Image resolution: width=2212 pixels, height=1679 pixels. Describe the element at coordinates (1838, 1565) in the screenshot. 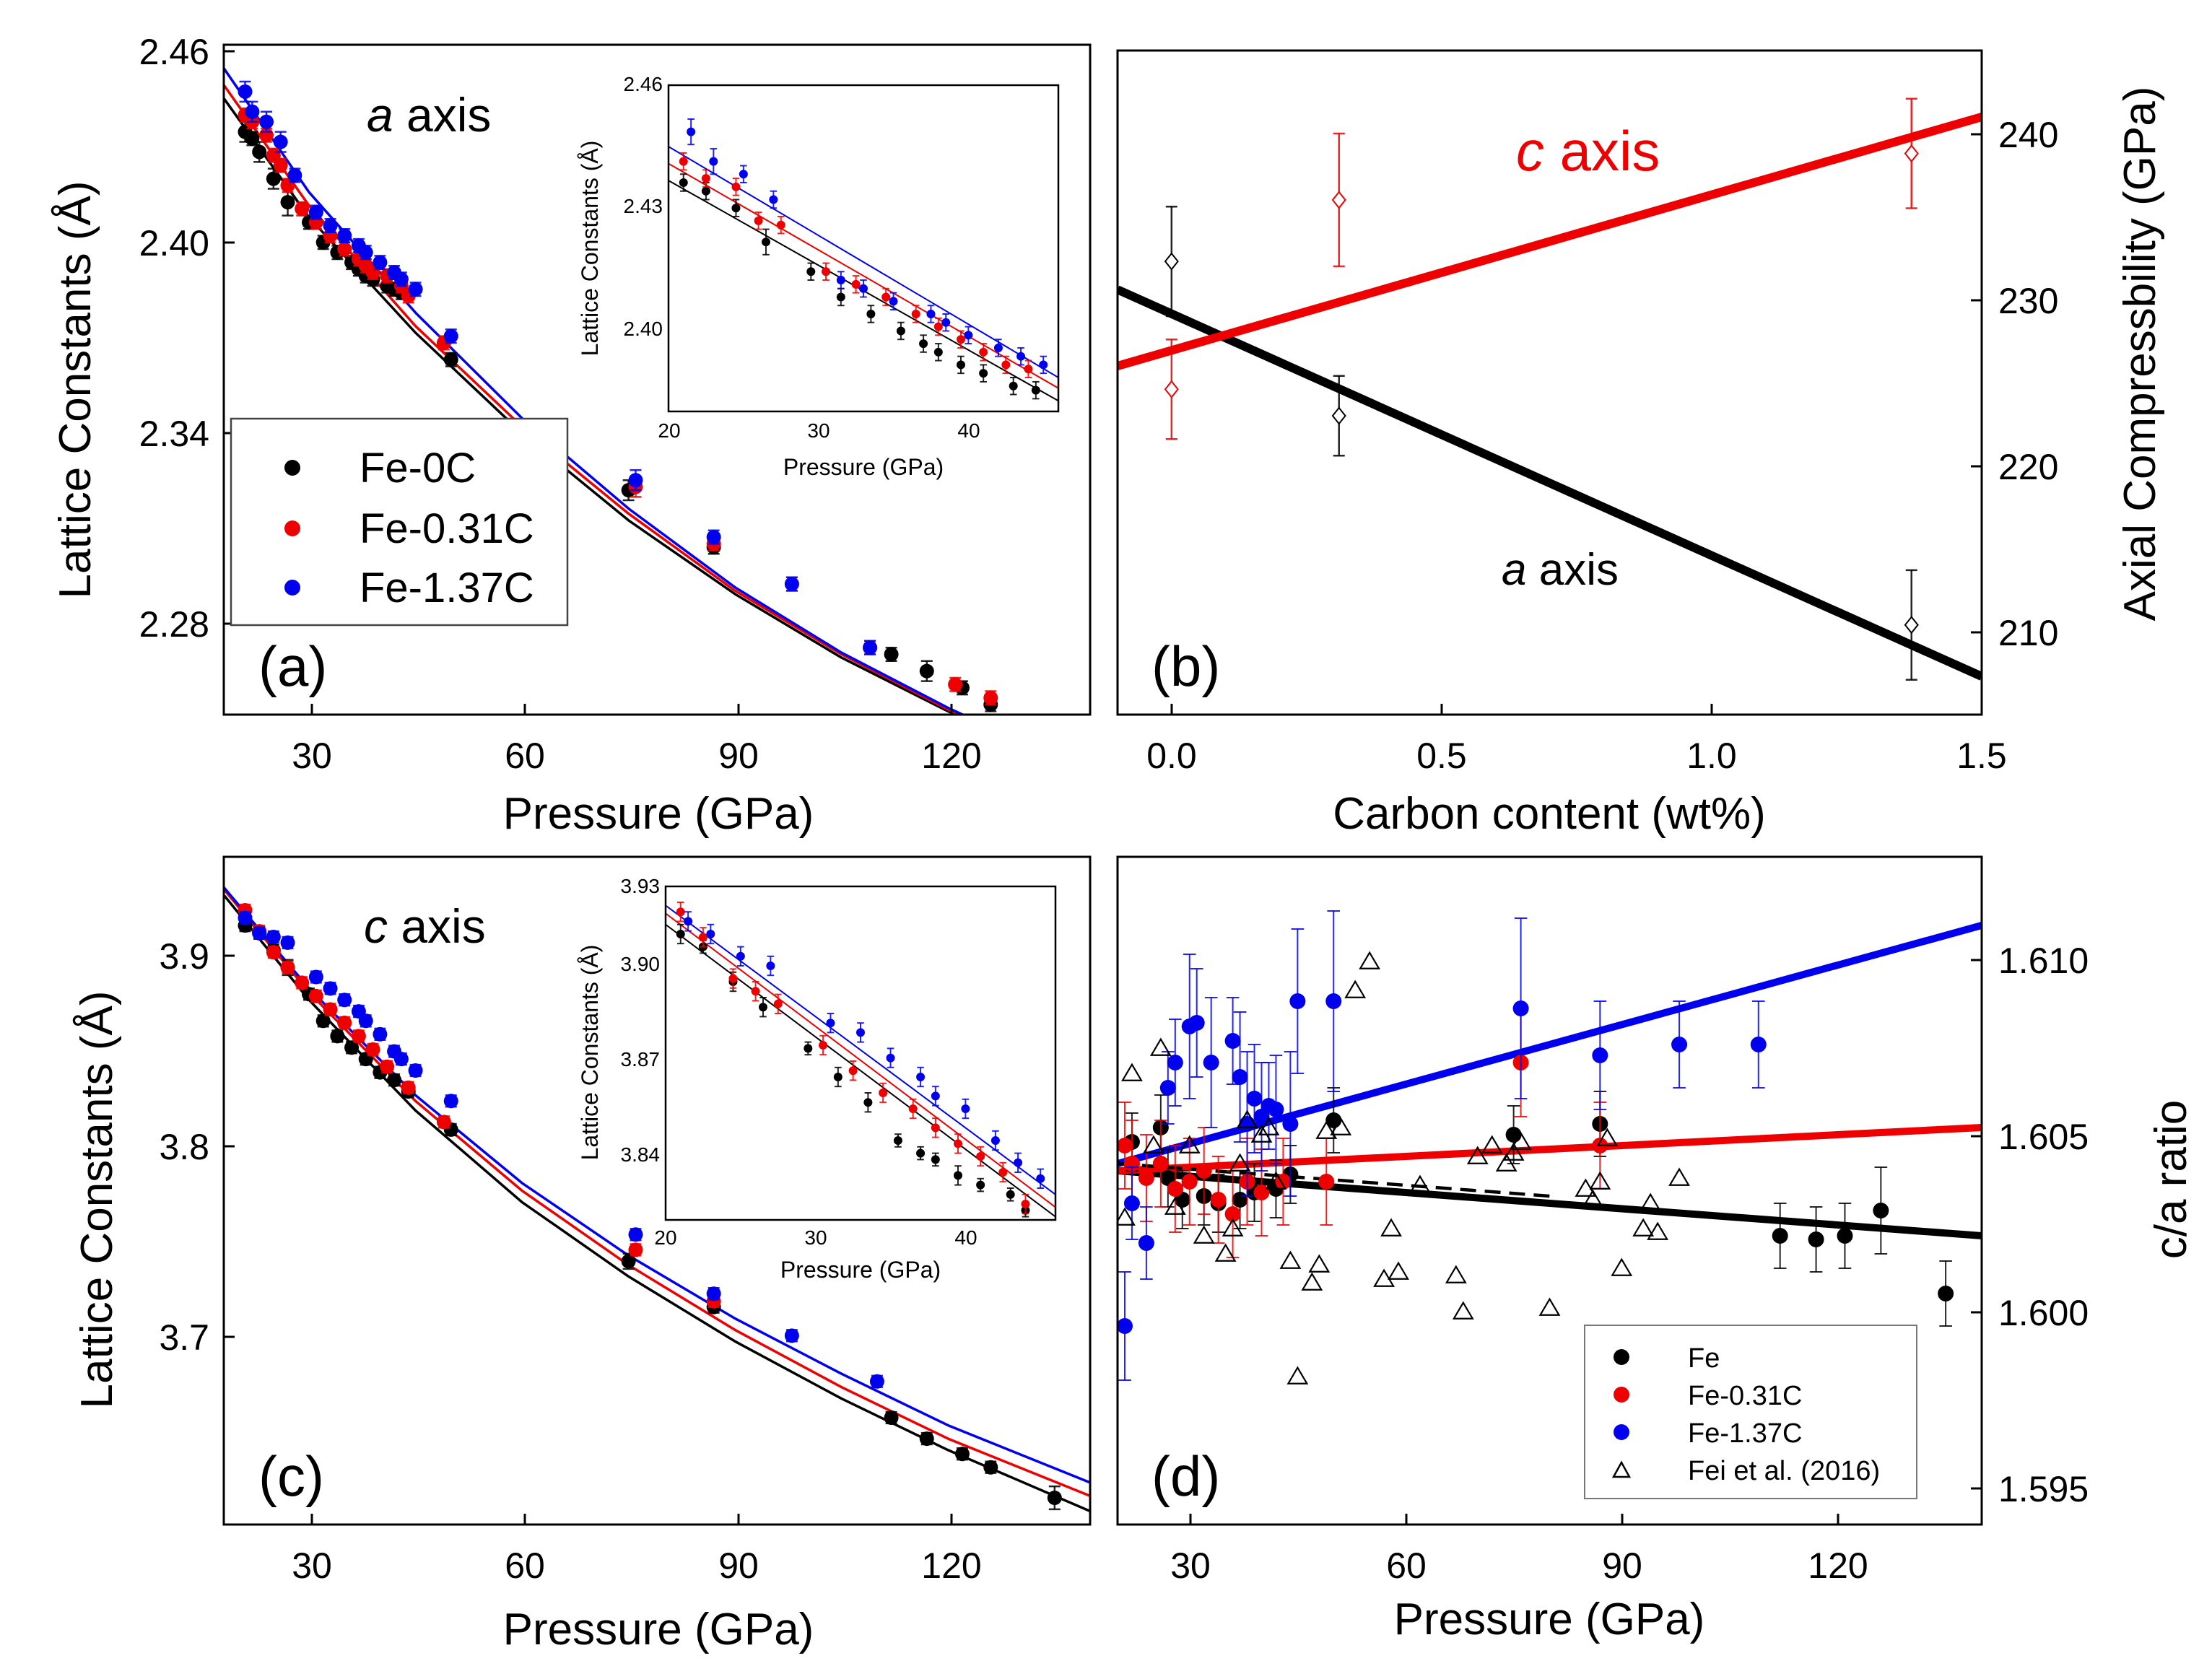

I see `panel-d-x-tick-label: 120` at that location.